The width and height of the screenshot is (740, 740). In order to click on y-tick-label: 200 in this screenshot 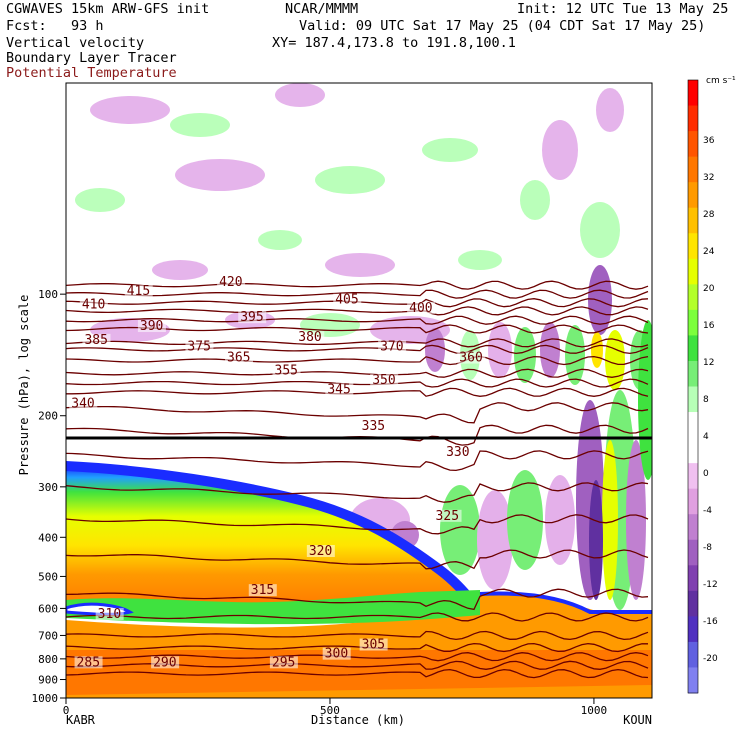, I will do `click(48, 416)`.